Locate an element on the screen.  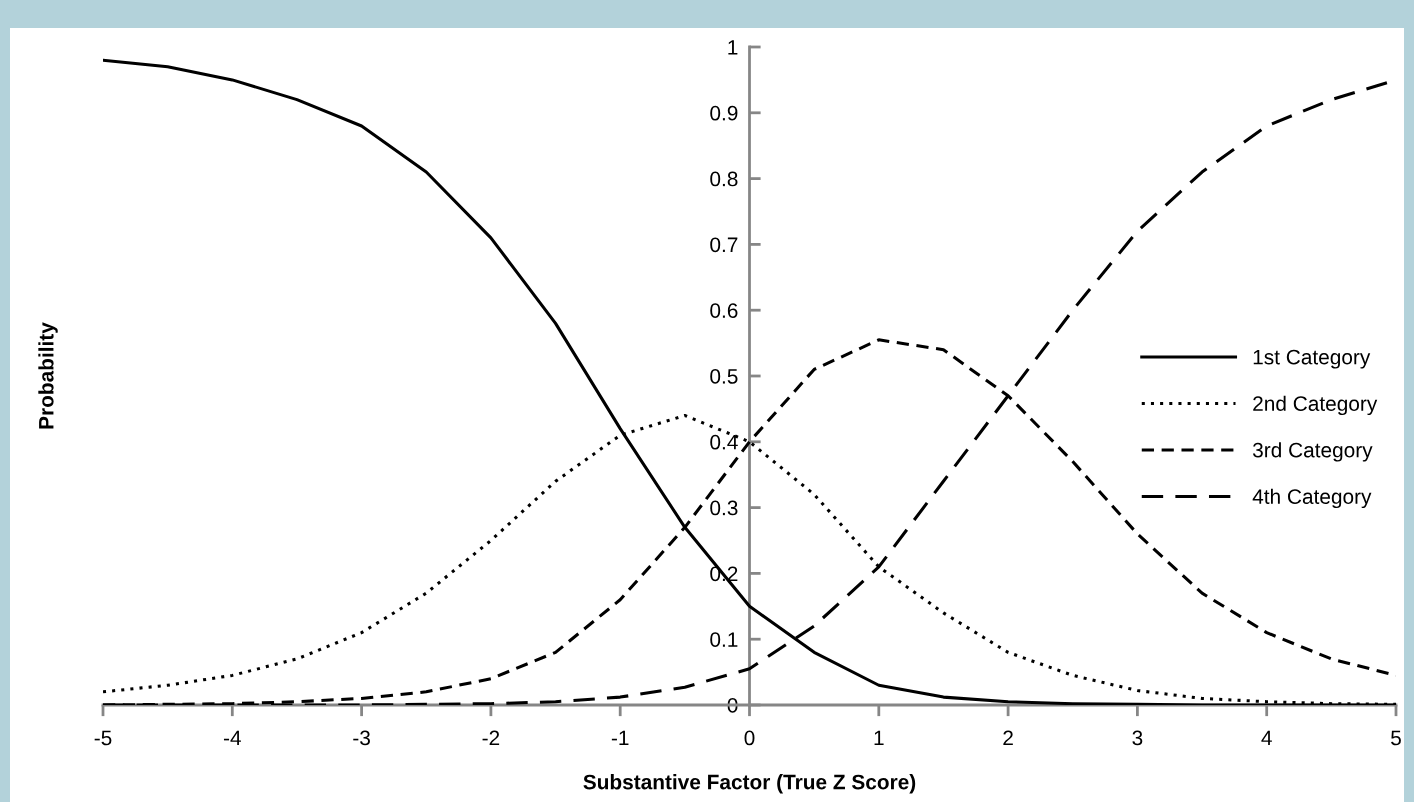
x-tick-label: 1 is located at coordinates (879, 738).